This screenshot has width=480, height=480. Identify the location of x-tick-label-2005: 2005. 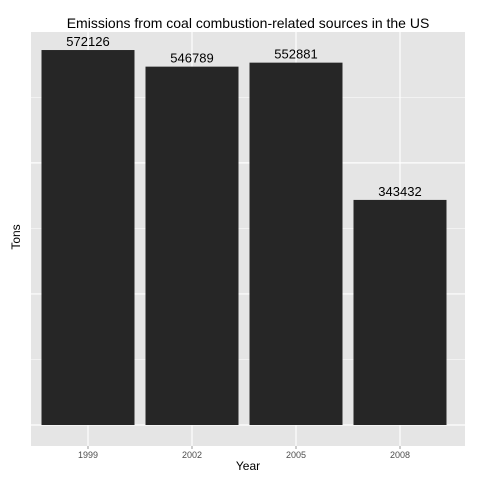
(296, 455).